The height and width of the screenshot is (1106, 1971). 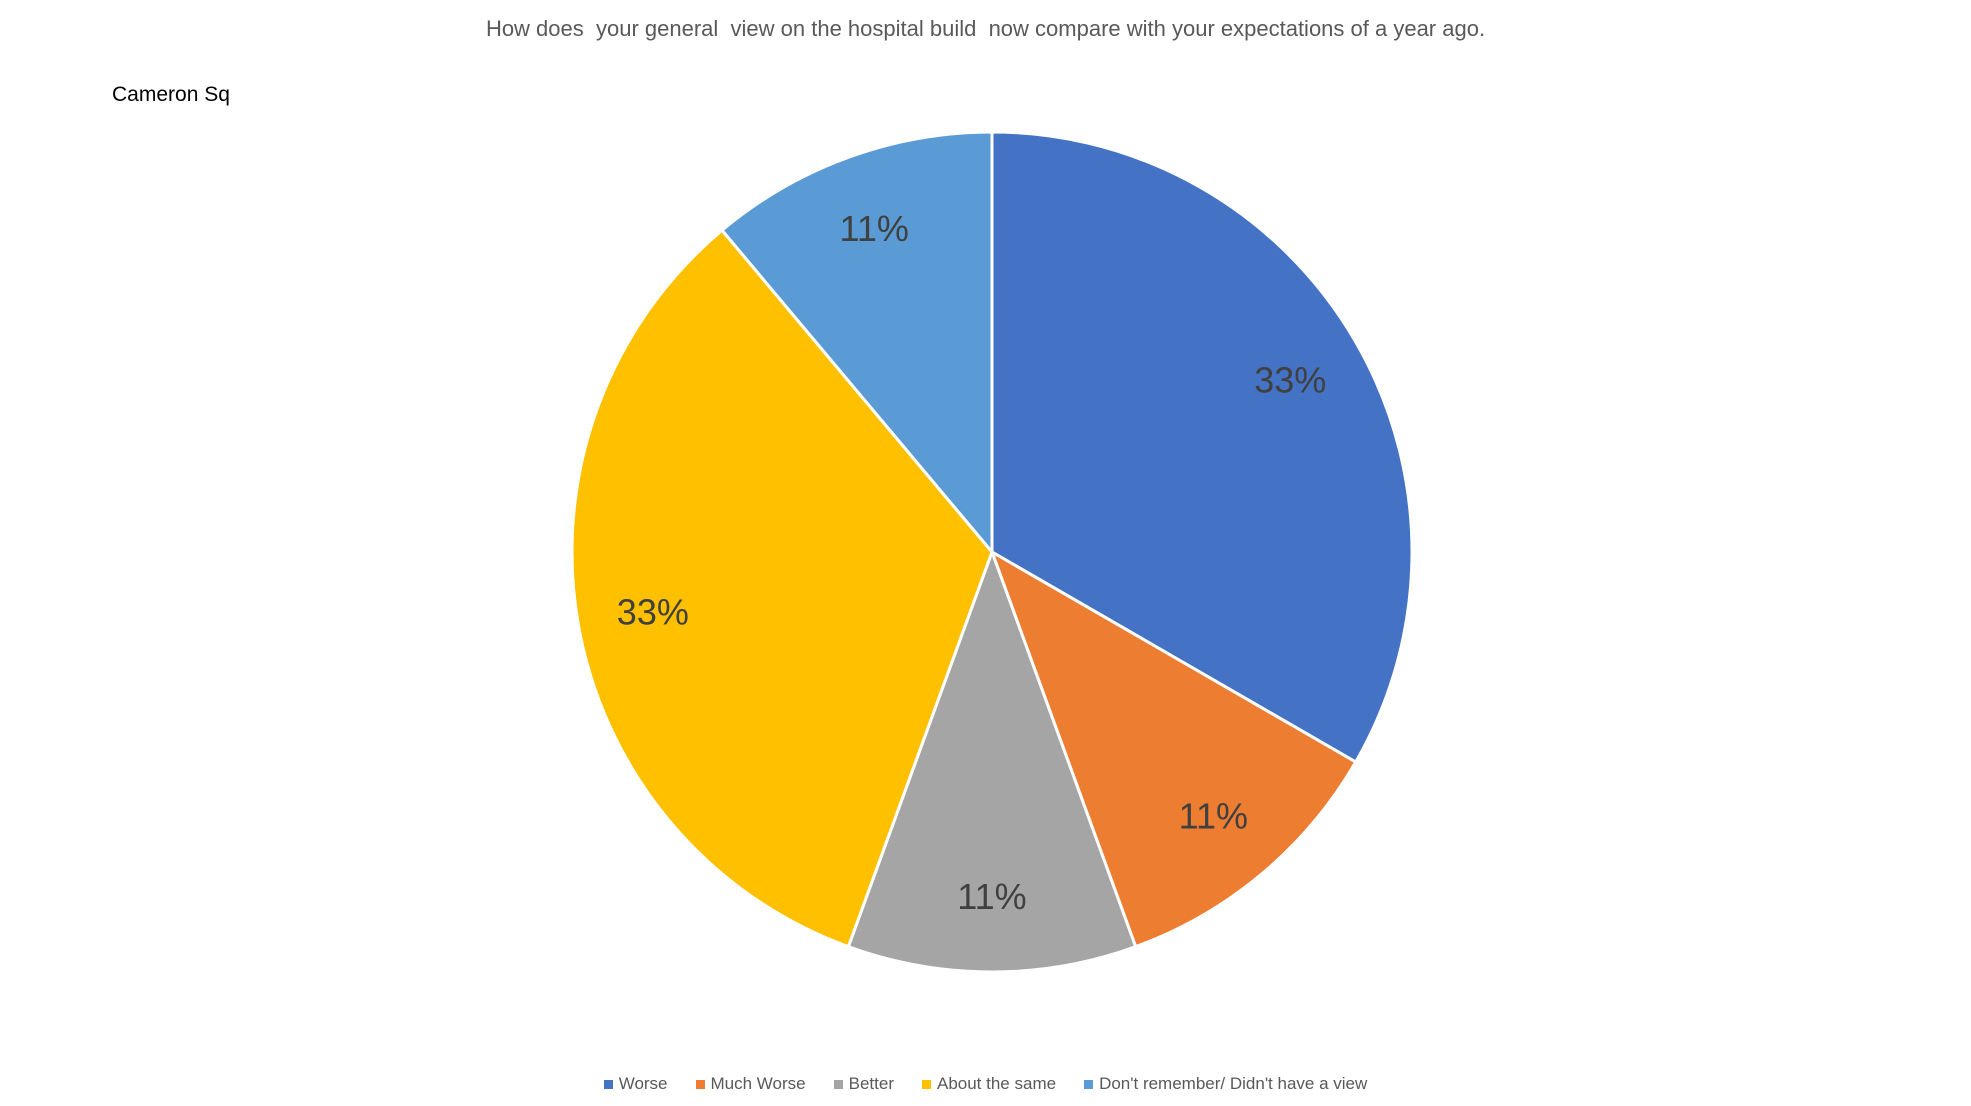 What do you see at coordinates (171, 94) in the screenshot?
I see `panel-label: Cameron Sq` at bounding box center [171, 94].